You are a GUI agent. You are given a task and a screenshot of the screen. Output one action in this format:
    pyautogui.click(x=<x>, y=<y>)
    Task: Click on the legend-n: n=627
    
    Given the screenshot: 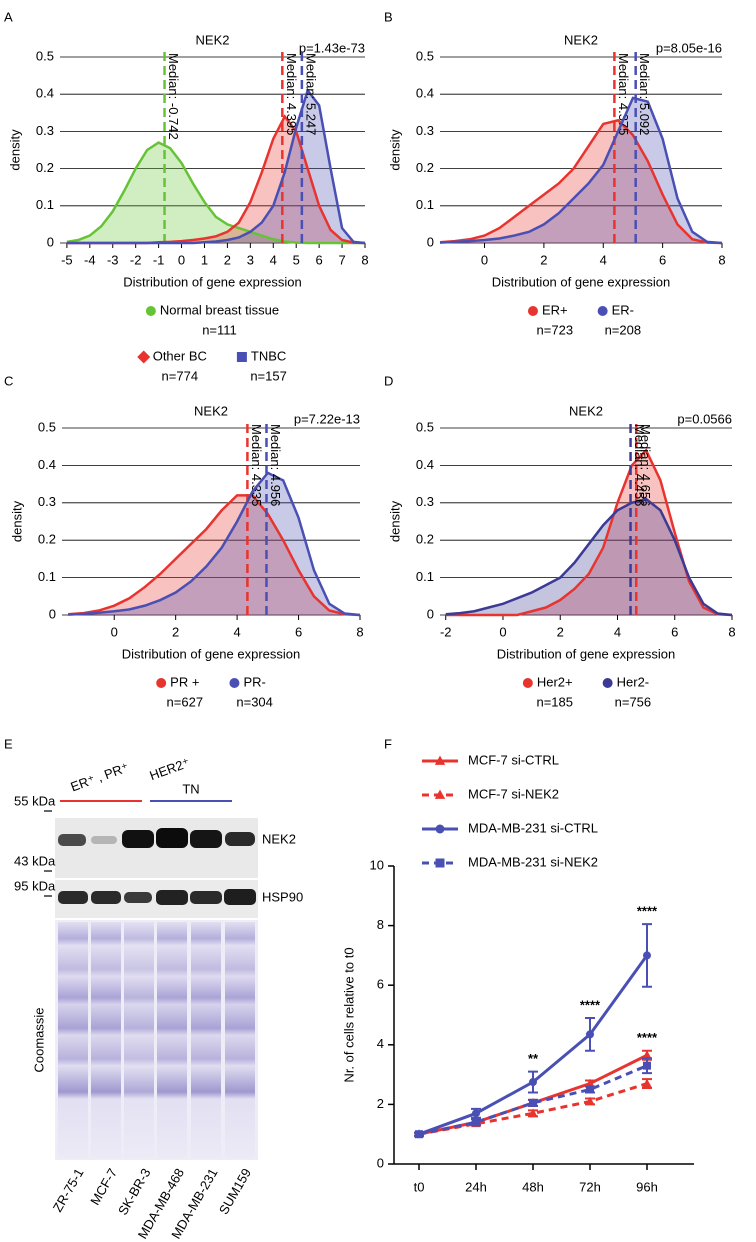 What is the action you would take?
    pyautogui.click(x=185, y=701)
    